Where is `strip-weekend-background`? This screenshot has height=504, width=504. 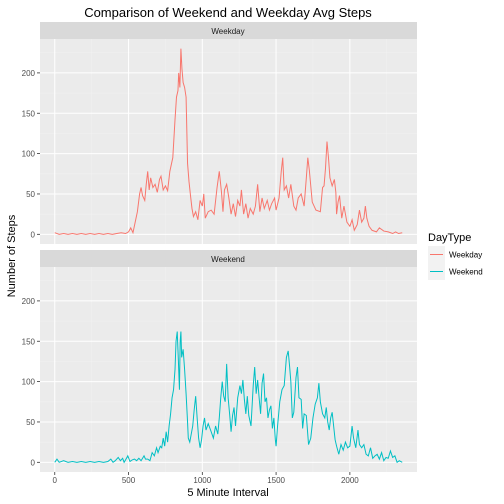
strip-weekend-background is located at coordinates (228, 258).